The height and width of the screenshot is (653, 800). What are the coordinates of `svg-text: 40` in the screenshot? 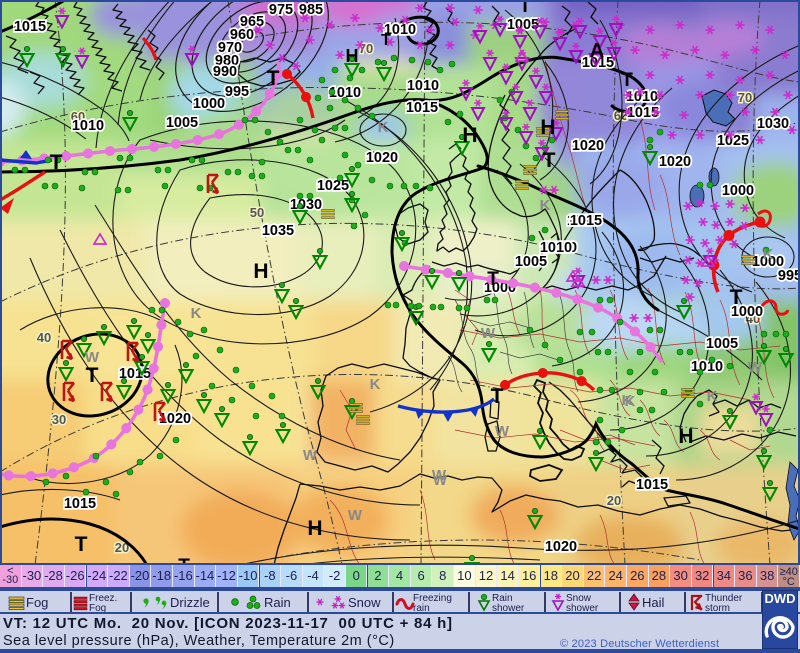 It's located at (44, 337).